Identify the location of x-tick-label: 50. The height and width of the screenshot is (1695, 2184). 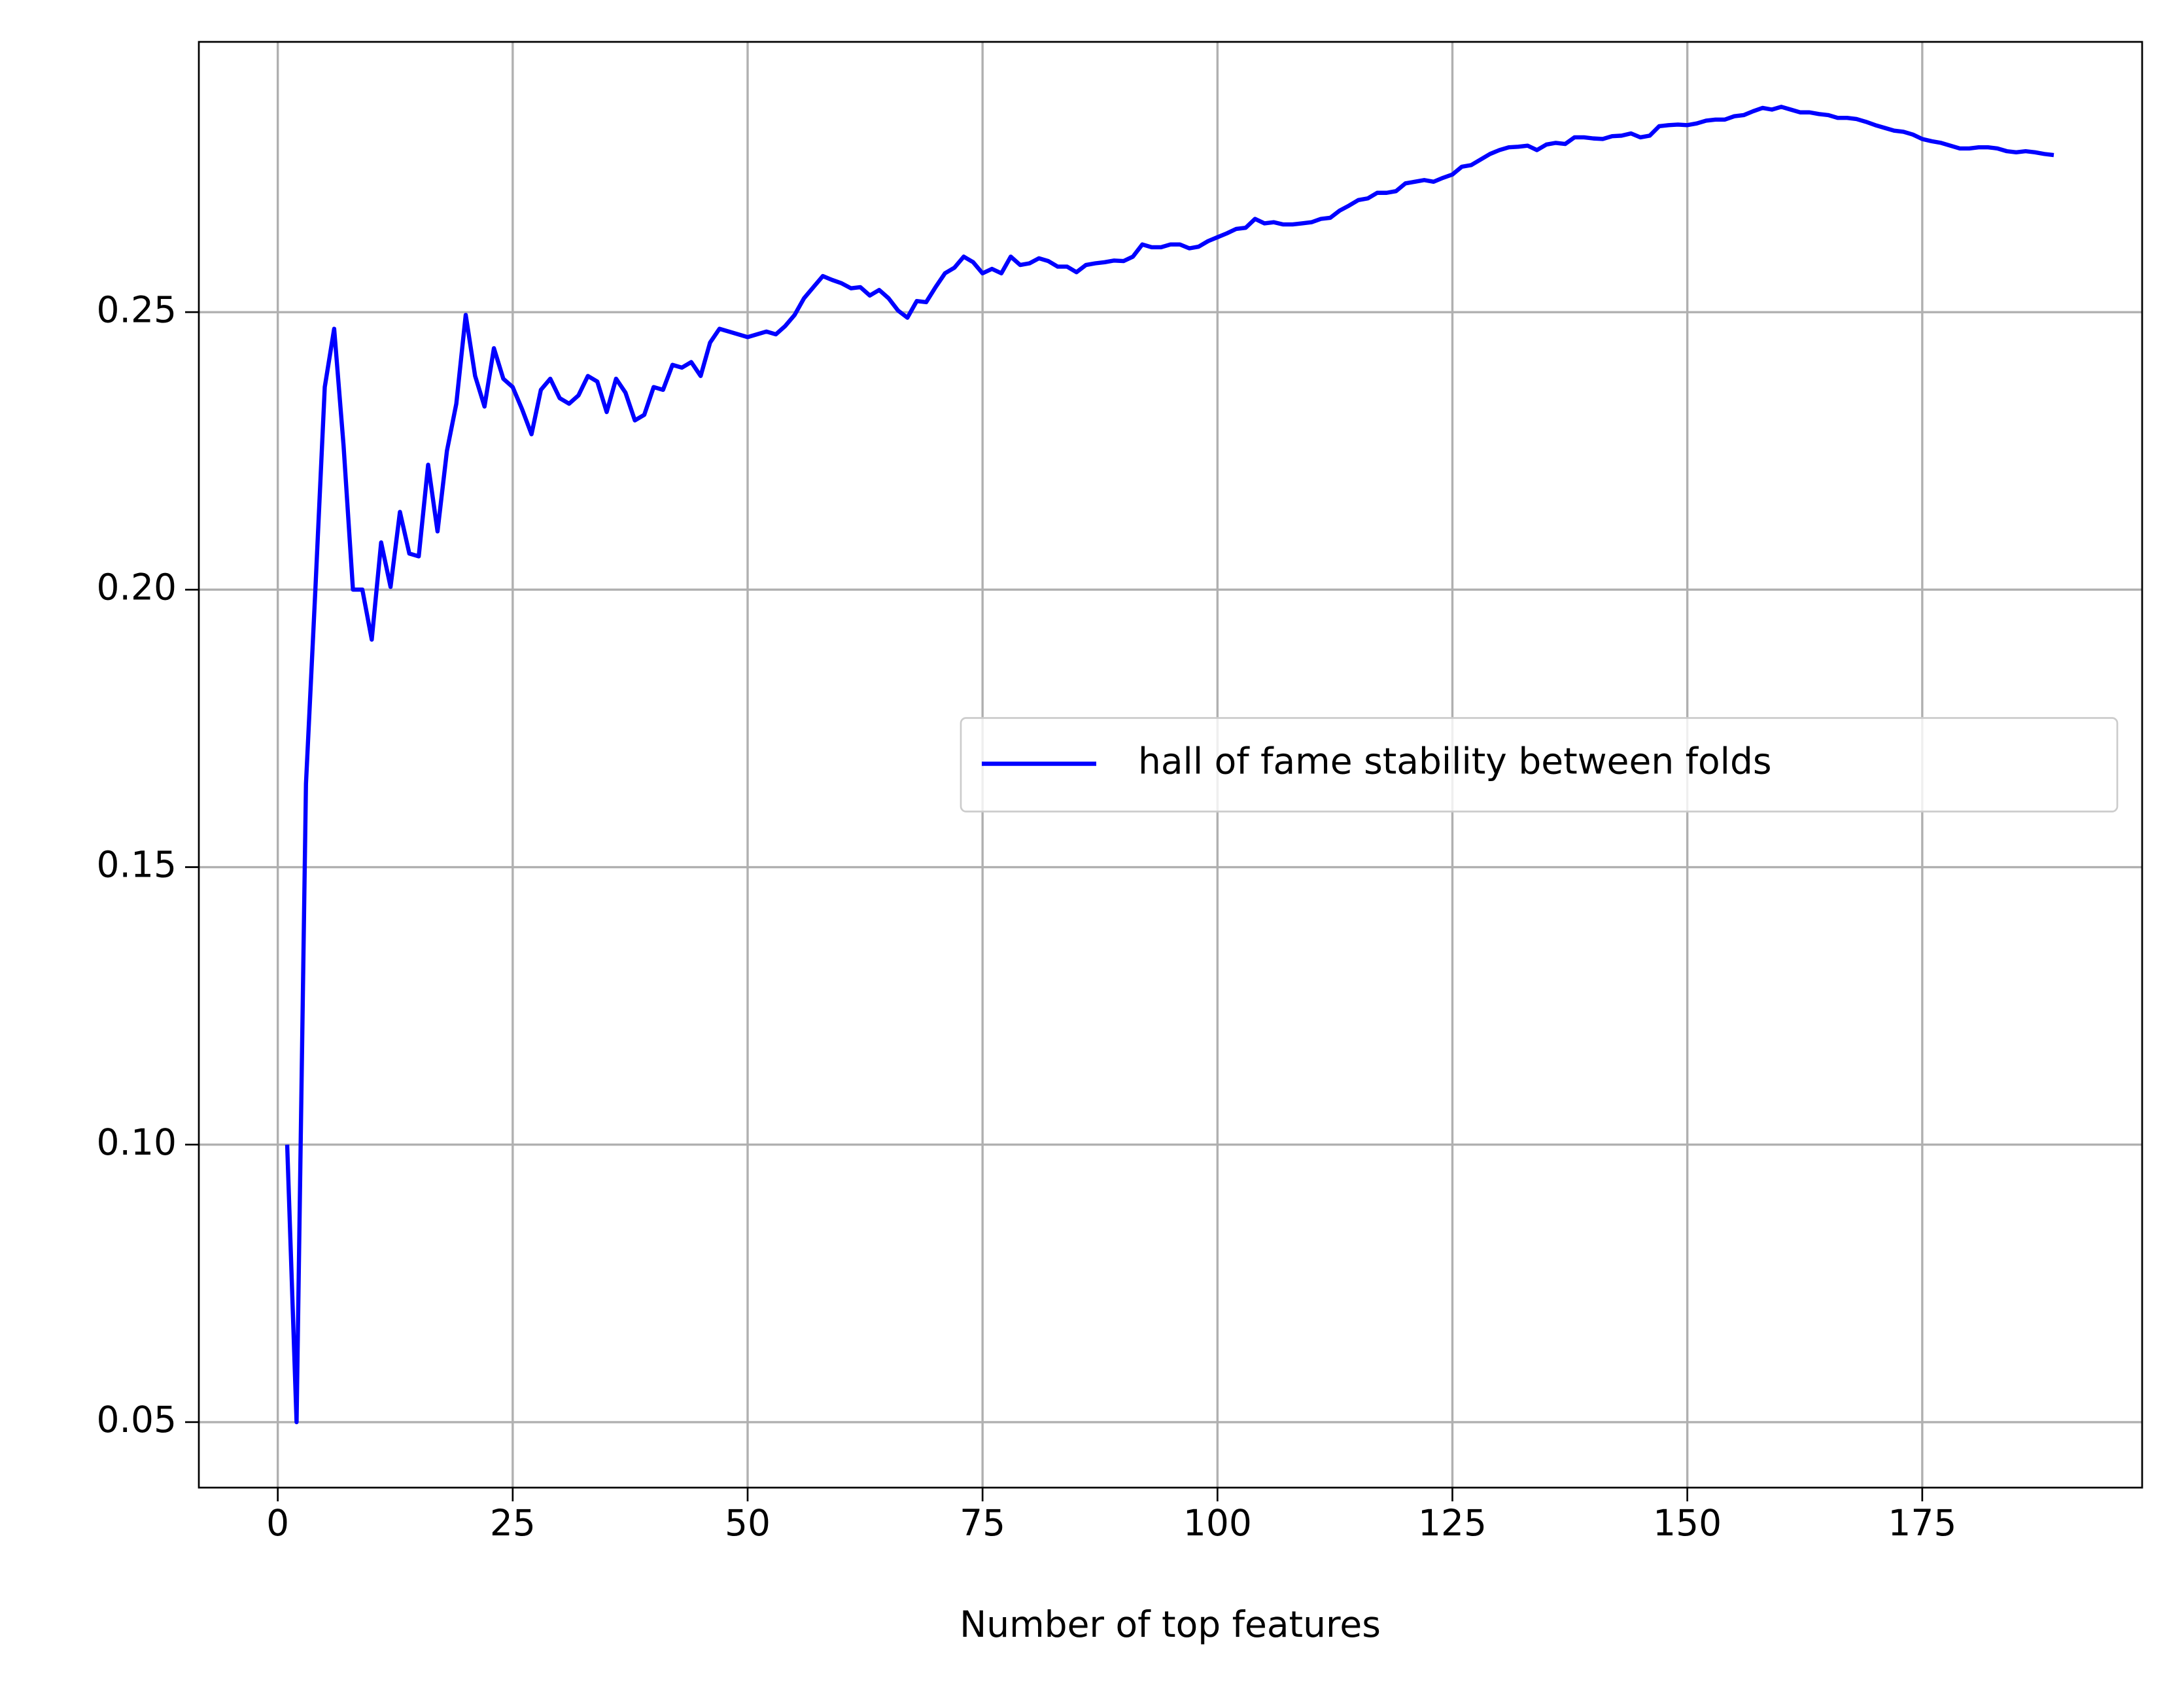
(748, 1523).